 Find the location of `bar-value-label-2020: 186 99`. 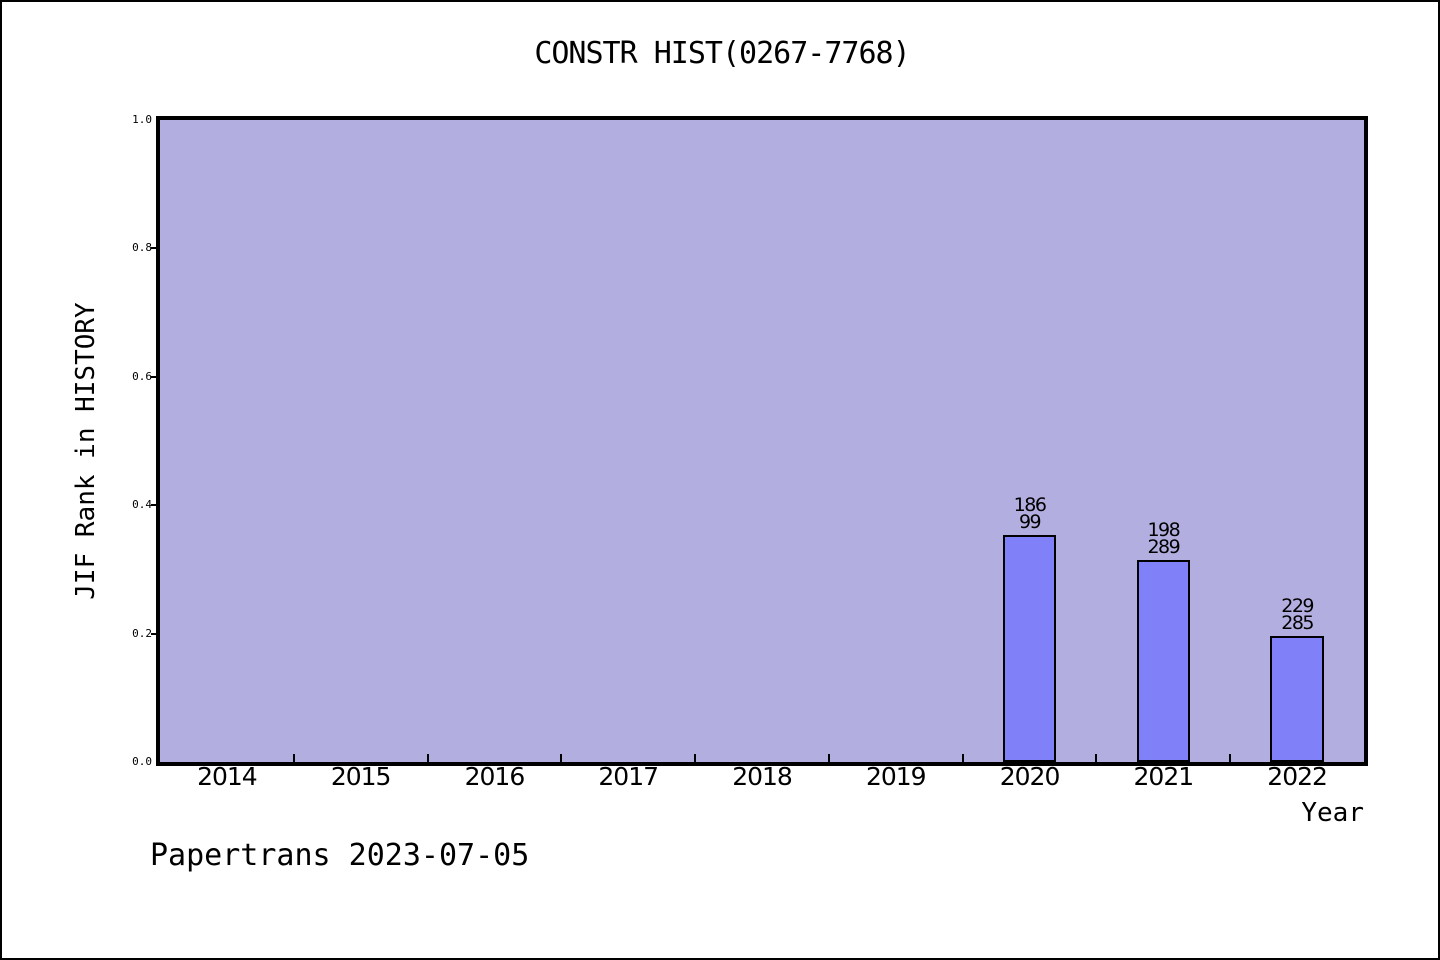

bar-value-label-2020: 186 99 is located at coordinates (1030, 513).